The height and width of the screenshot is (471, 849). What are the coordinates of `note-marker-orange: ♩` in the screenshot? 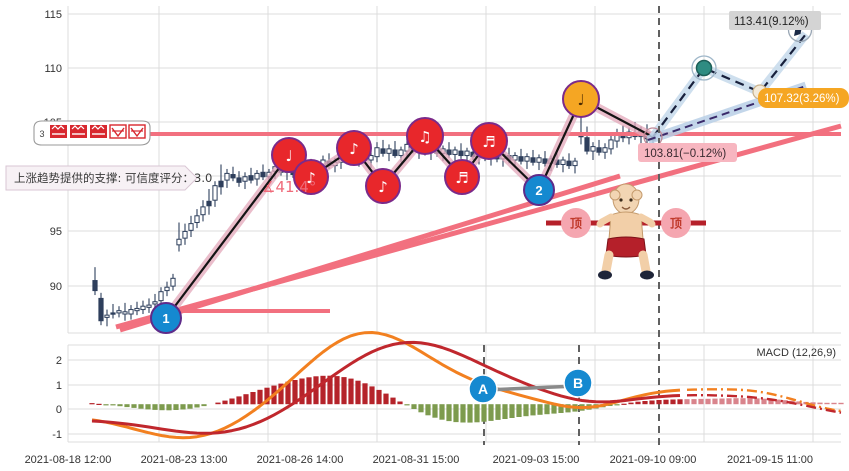 It's located at (581, 99).